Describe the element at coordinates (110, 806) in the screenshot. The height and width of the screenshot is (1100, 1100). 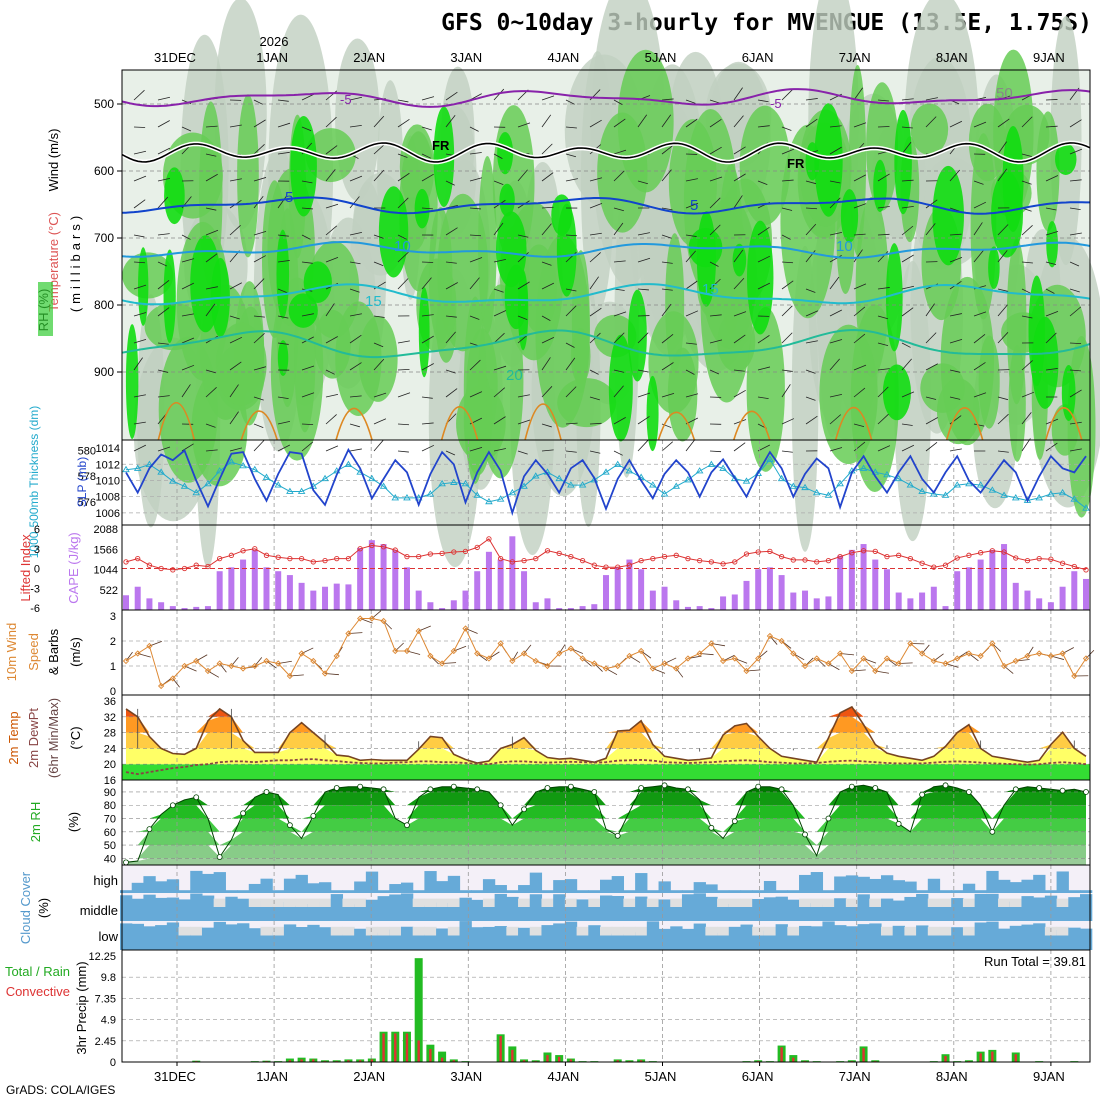
I see `y-tick-label: 80` at that location.